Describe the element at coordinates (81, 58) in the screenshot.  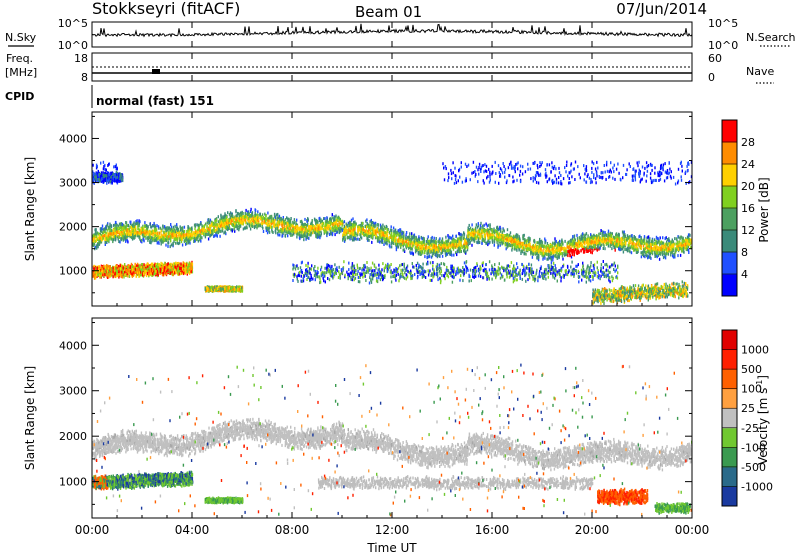
I see `freq-tick-top: 18` at that location.